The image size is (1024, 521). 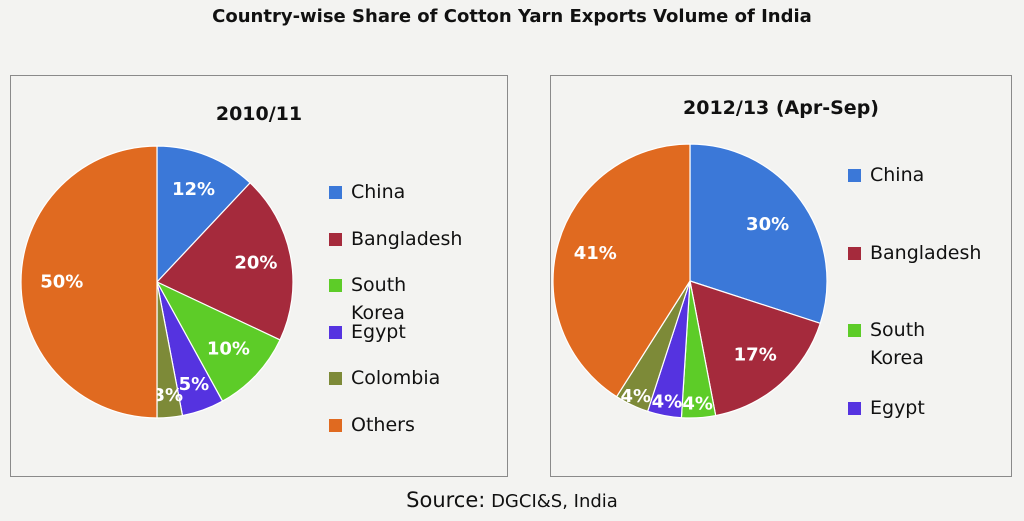 What do you see at coordinates (636, 396) in the screenshot?
I see `data-label-colombia: 4%` at bounding box center [636, 396].